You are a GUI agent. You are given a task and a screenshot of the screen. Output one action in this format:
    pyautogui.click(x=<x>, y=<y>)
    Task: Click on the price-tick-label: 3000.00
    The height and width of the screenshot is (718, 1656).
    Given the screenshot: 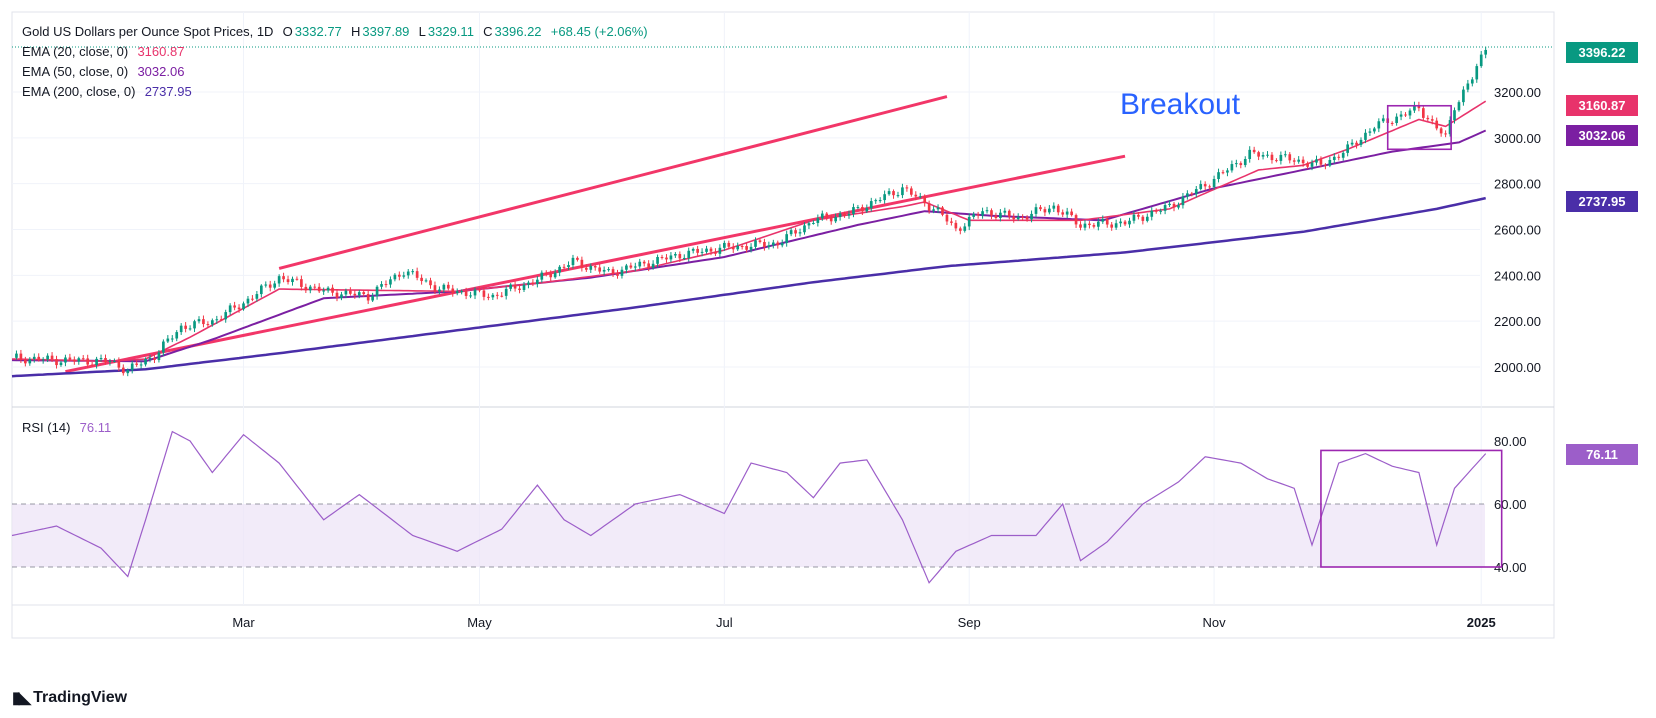 What is the action you would take?
    pyautogui.click(x=1517, y=138)
    